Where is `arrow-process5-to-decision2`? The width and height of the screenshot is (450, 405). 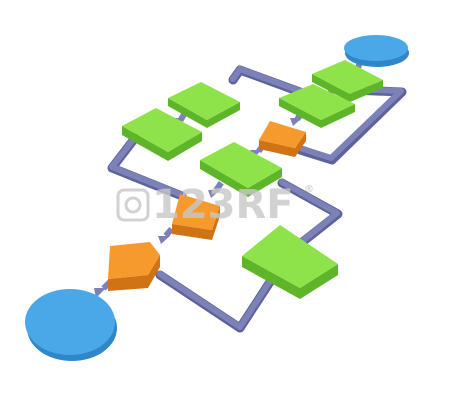
arrow-process5-to-decision2 is located at coordinates (216, 189).